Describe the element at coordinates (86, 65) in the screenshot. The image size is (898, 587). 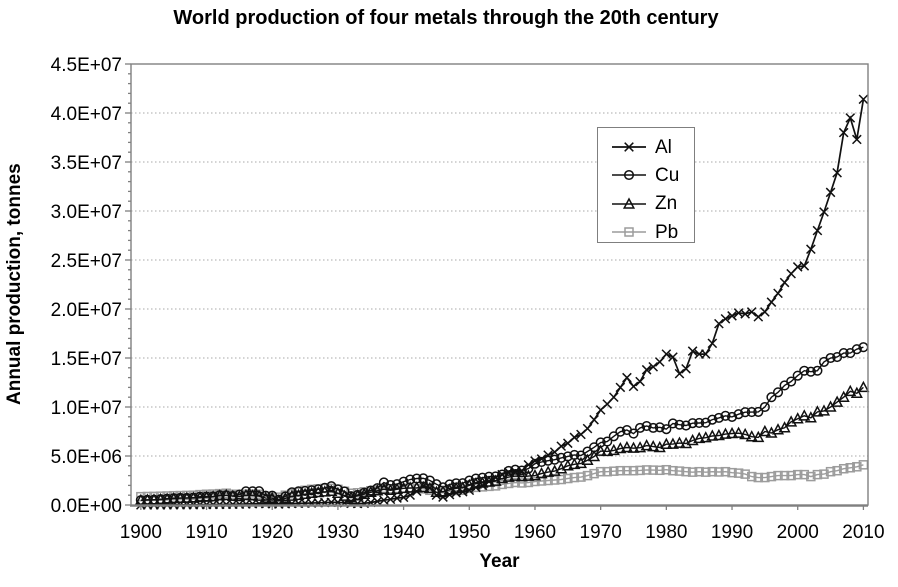
I see `svg-text: 4.5E+07` at that location.